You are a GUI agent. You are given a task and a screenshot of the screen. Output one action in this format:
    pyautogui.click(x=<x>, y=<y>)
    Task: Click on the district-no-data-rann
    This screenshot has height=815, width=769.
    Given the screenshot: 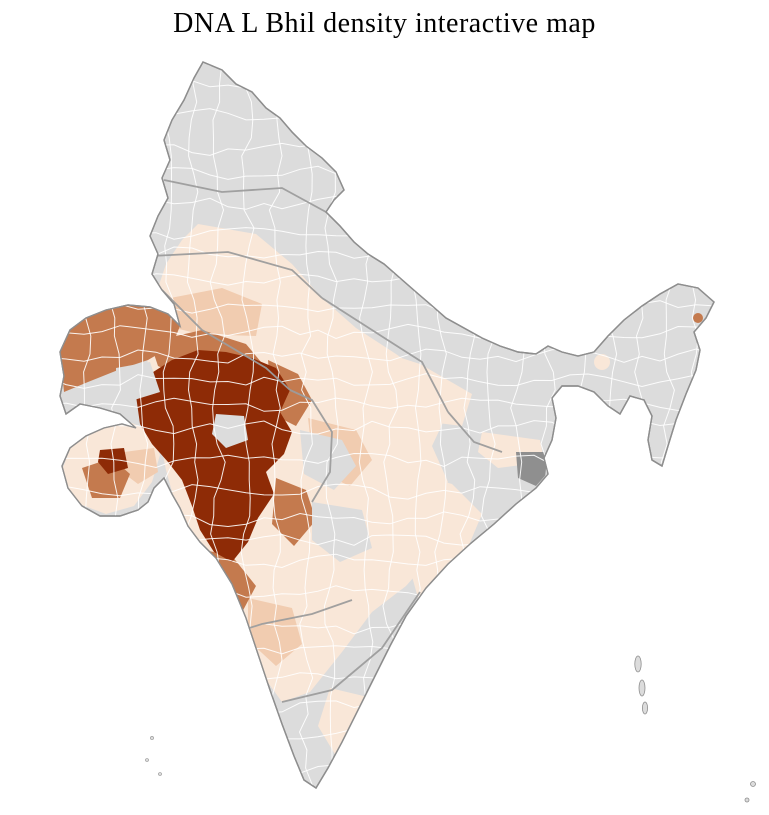 What is the action you would take?
    pyautogui.click(x=138, y=381)
    